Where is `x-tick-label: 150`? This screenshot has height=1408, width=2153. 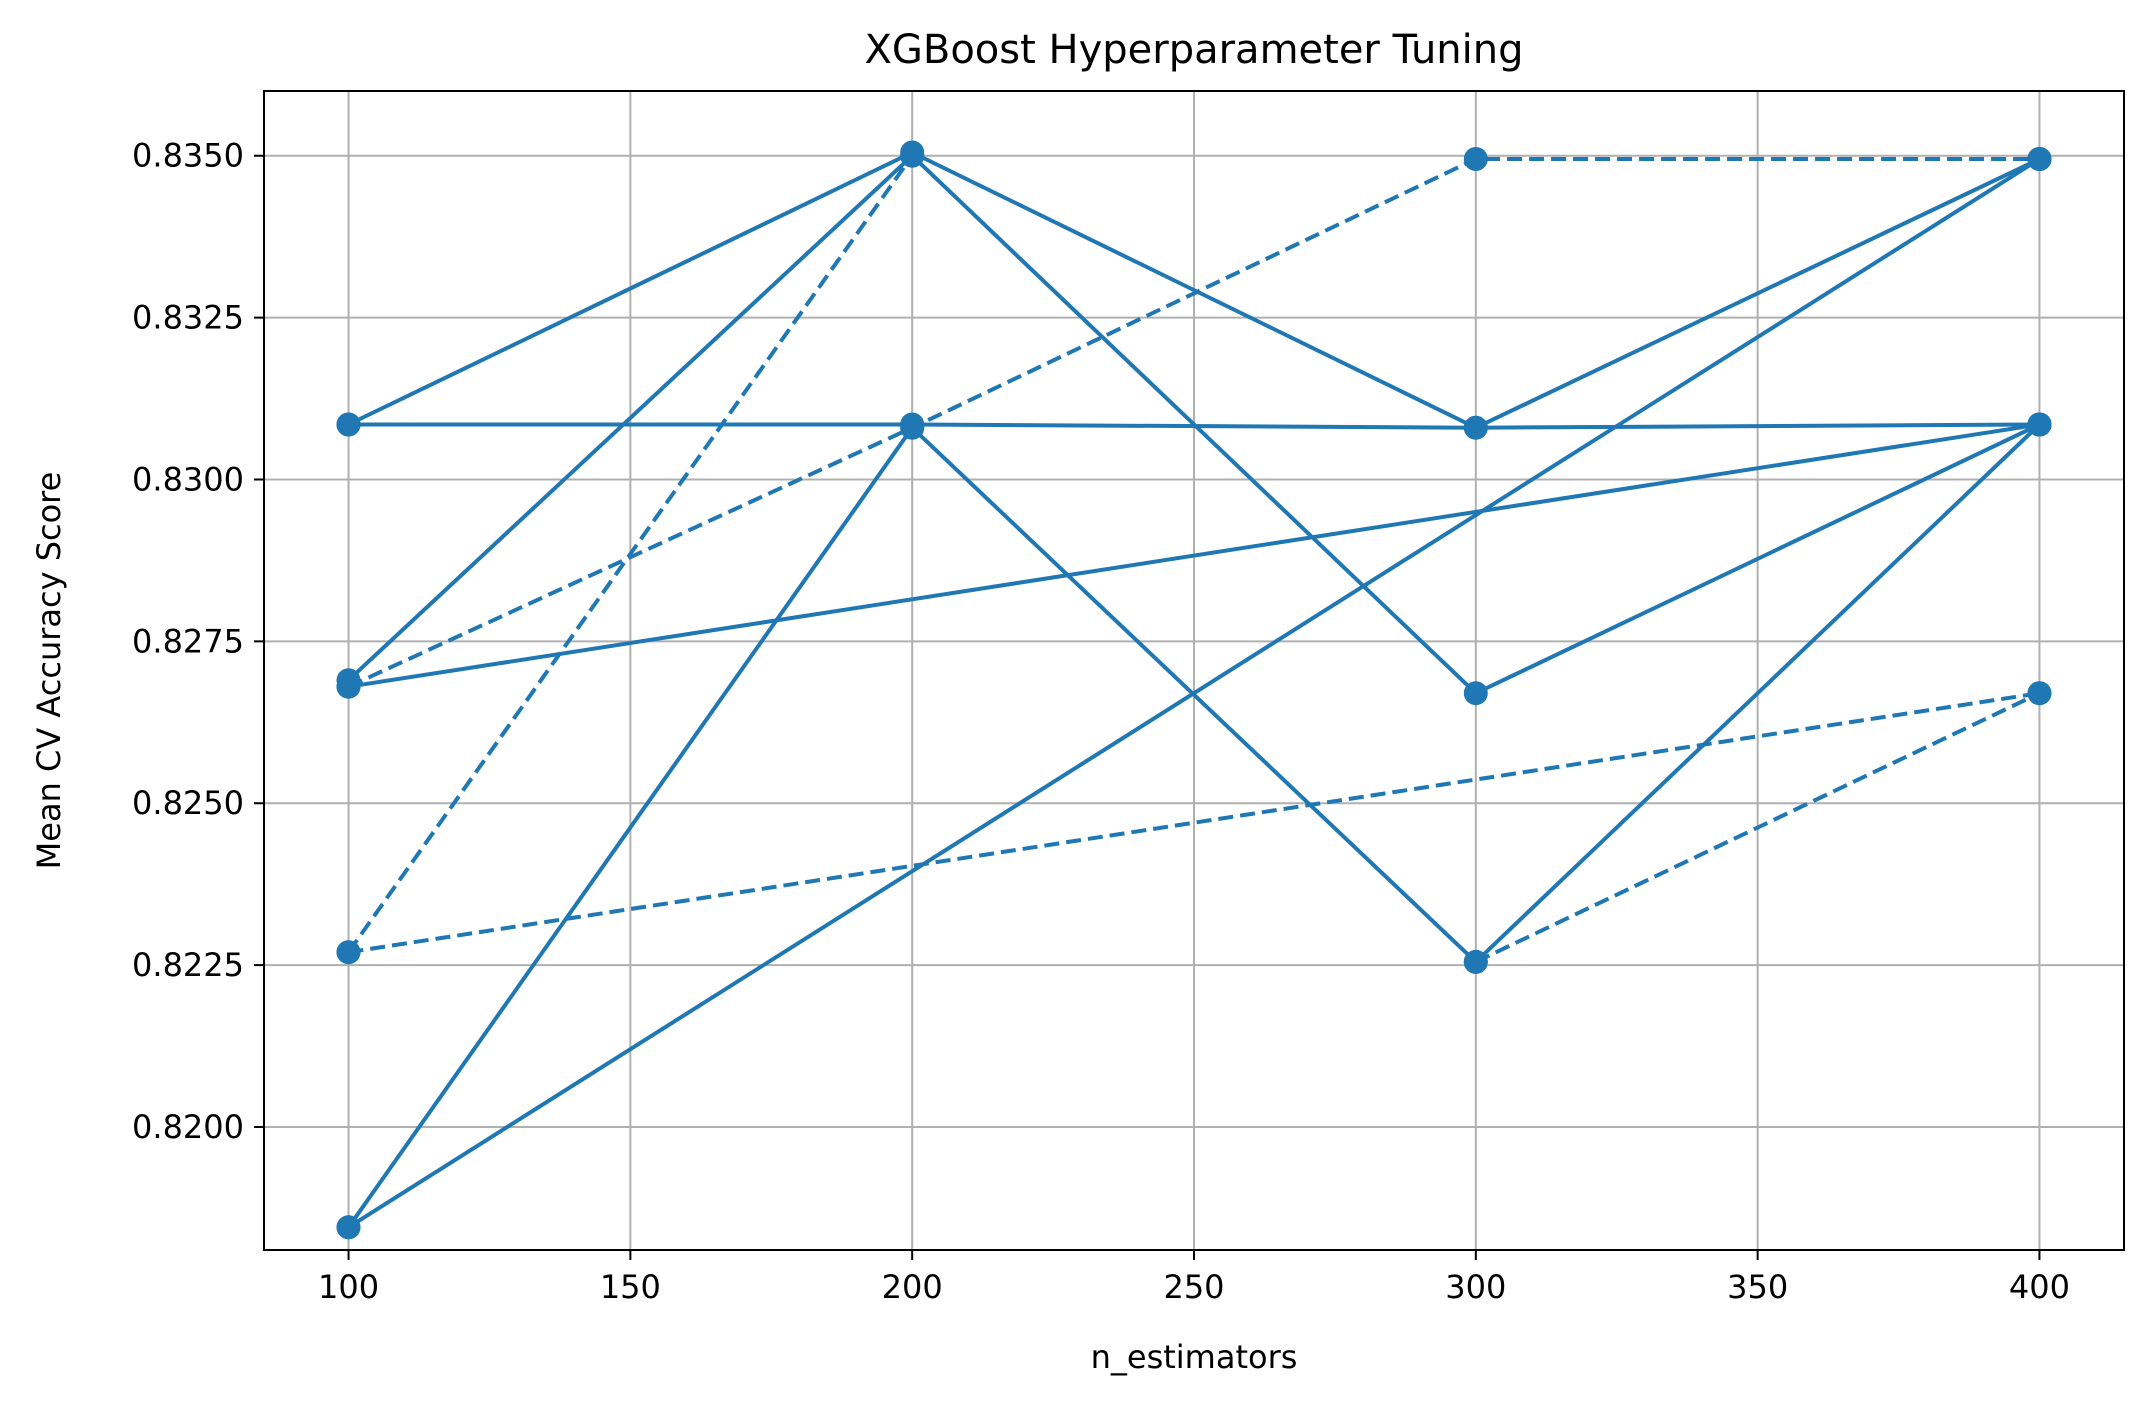 x-tick-label: 150 is located at coordinates (630, 1287).